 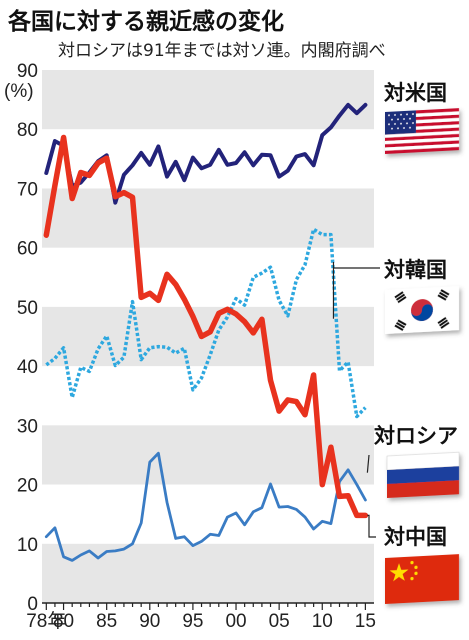 What do you see at coordinates (27, 249) in the screenshot?
I see `y-tick-label: 60` at bounding box center [27, 249].